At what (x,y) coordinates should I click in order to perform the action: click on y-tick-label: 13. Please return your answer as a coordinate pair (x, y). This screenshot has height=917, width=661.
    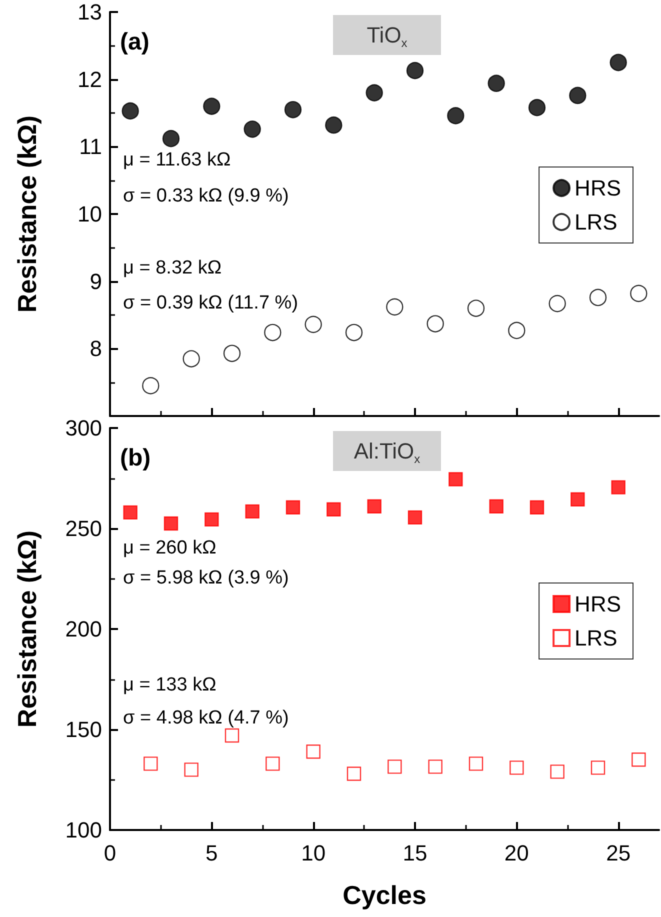
    Looking at the image, I should click on (90, 12).